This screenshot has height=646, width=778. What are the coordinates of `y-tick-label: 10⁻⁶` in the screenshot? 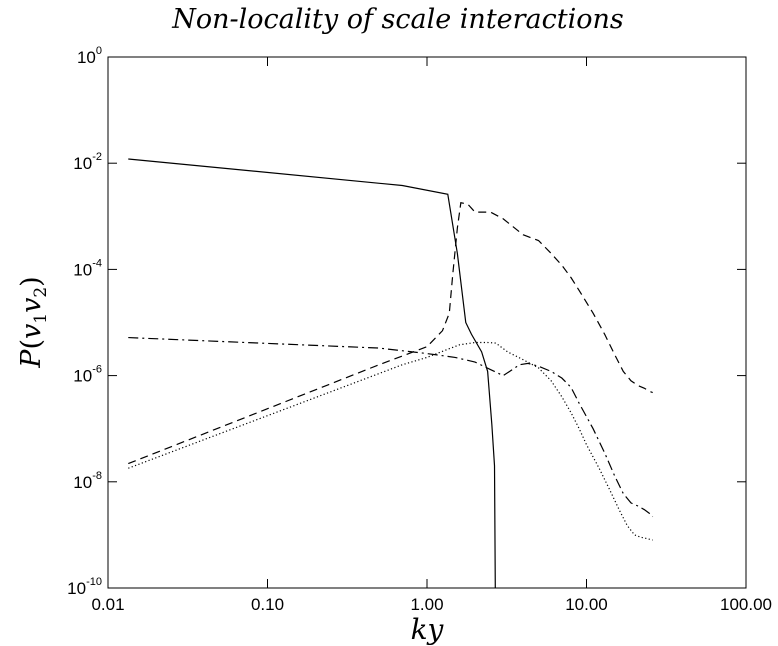 It's located at (87, 375).